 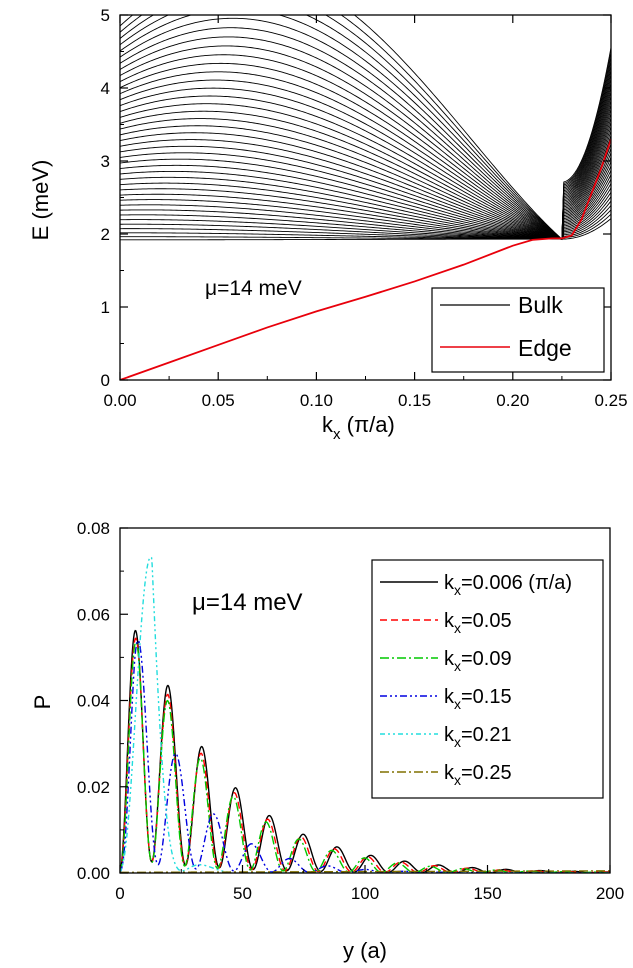 What do you see at coordinates (242, 893) in the screenshot?
I see `bottom-xtick-label: 50` at bounding box center [242, 893].